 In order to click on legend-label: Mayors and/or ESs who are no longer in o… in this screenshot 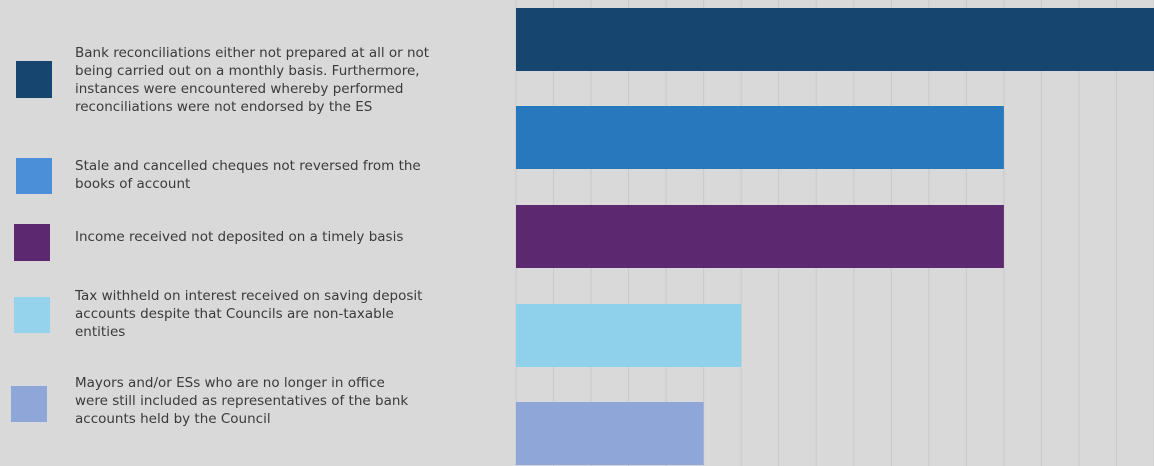, I will do `click(242, 401)`.